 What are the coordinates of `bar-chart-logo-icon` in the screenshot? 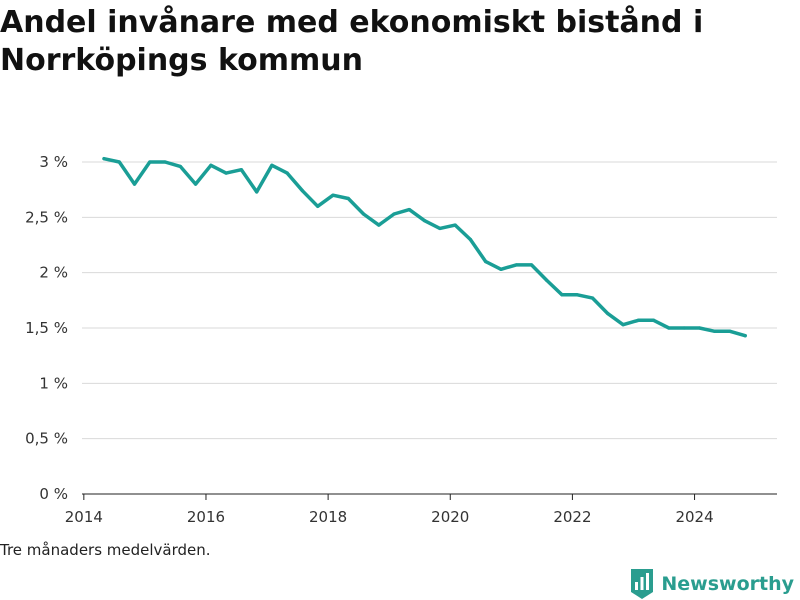 It's located at (642, 584).